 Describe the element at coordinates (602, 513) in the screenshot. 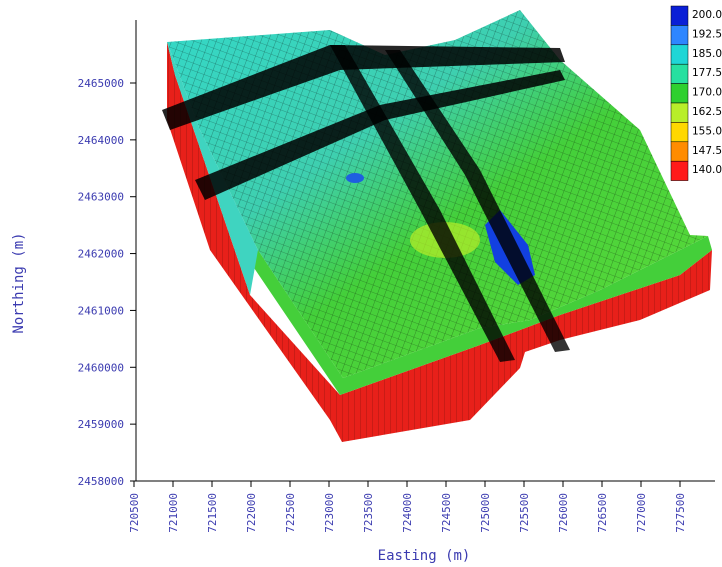

I see `x-tick-label: 726500` at that location.